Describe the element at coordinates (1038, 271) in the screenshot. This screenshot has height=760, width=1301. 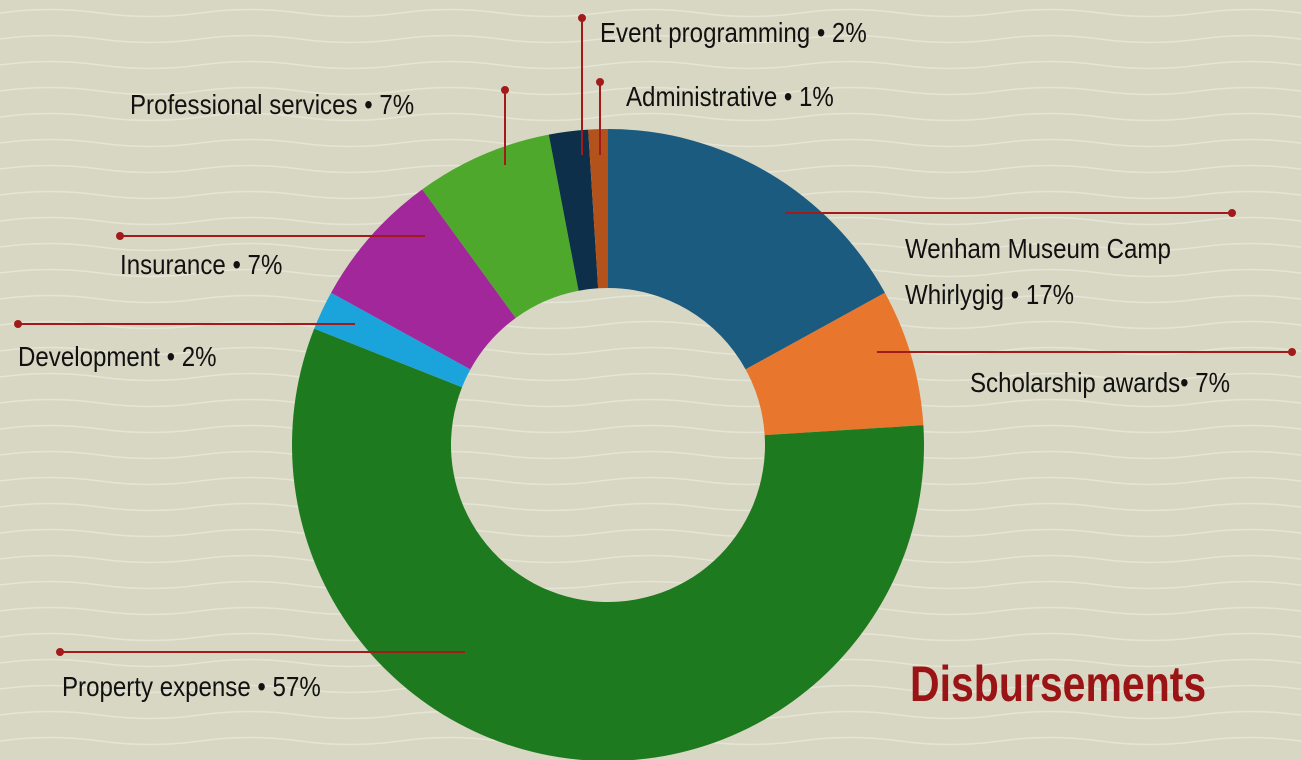
I see `slice-label: Wenham Museum Camp Whirlygig • 17%` at that location.